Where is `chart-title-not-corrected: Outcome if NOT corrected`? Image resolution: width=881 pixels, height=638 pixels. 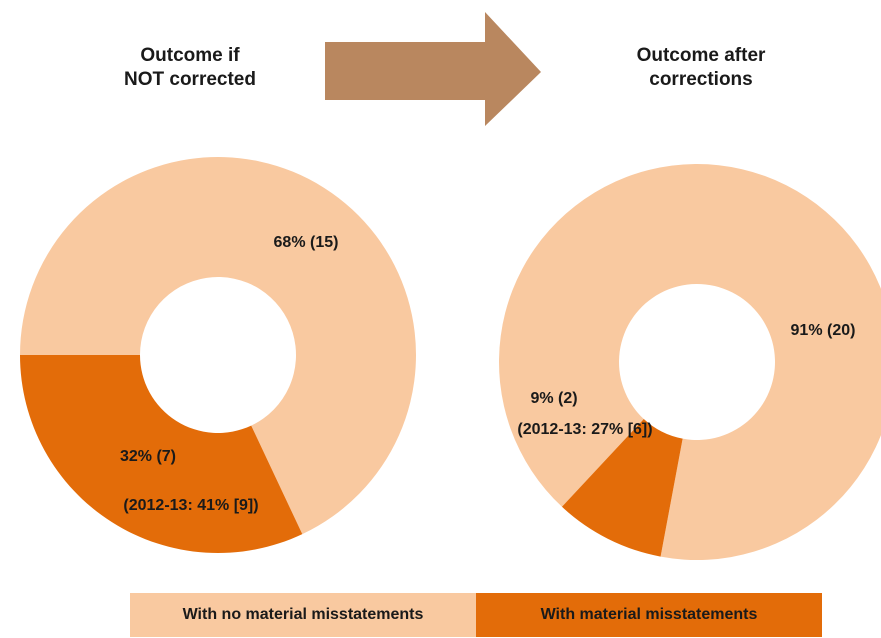 chart-title-not-corrected: Outcome if NOT corrected is located at coordinates (190, 67).